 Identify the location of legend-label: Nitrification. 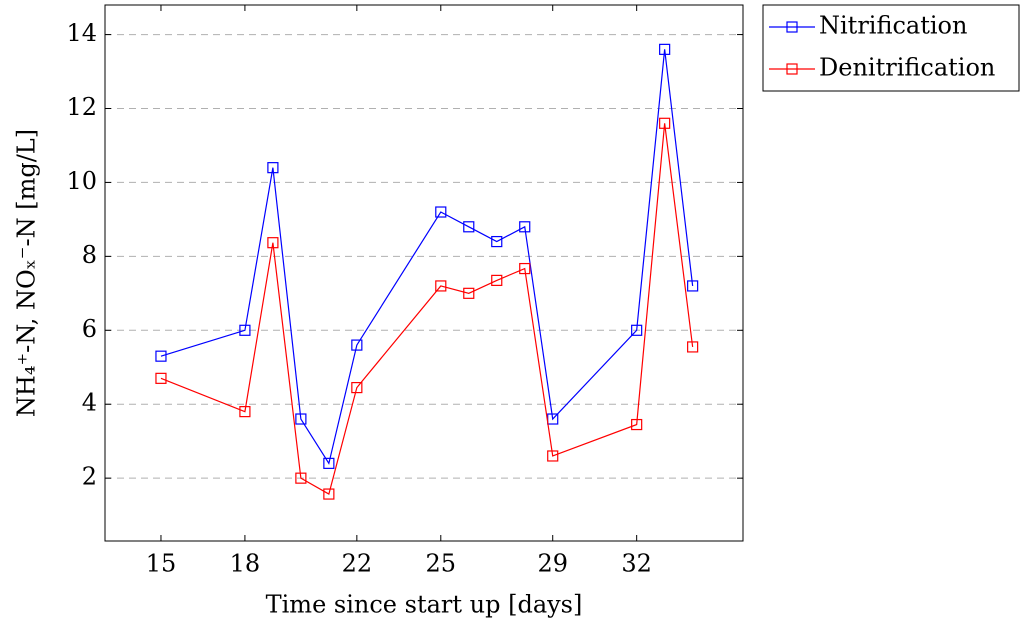
(893, 26).